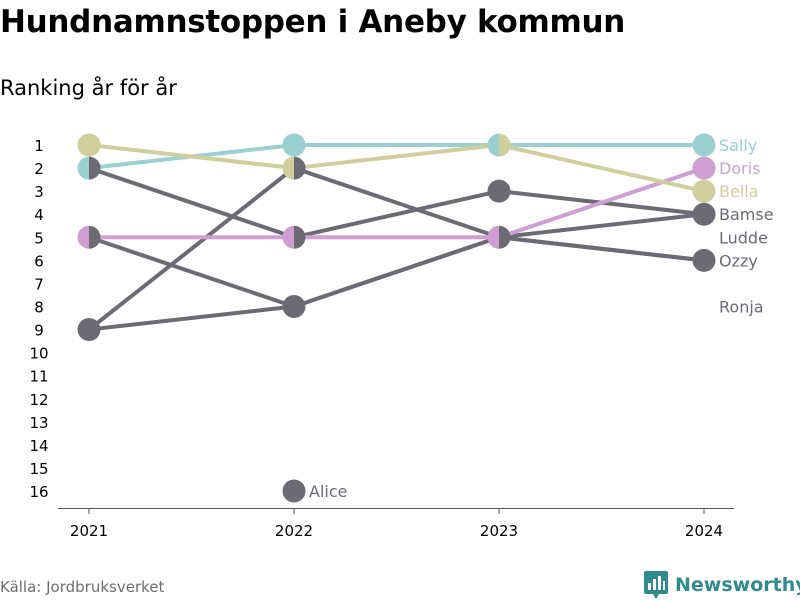  What do you see at coordinates (656, 585) in the screenshot?
I see `newsworthy-logo-icon` at bounding box center [656, 585].